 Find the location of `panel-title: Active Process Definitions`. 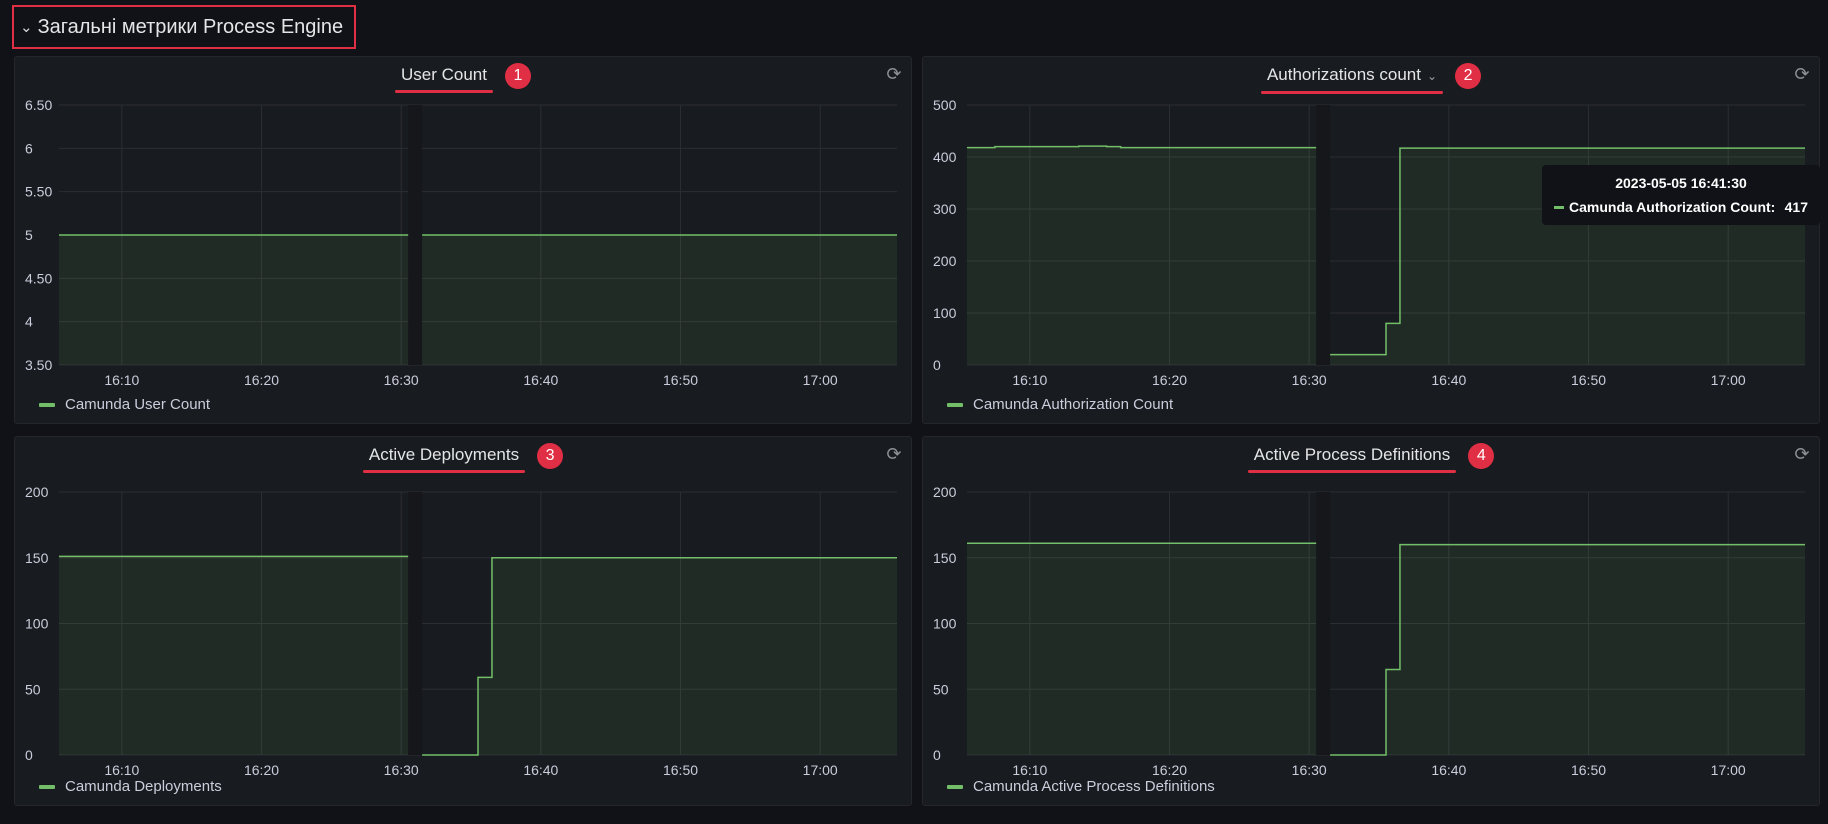

panel-title: Active Process Definitions is located at coordinates (1352, 458).